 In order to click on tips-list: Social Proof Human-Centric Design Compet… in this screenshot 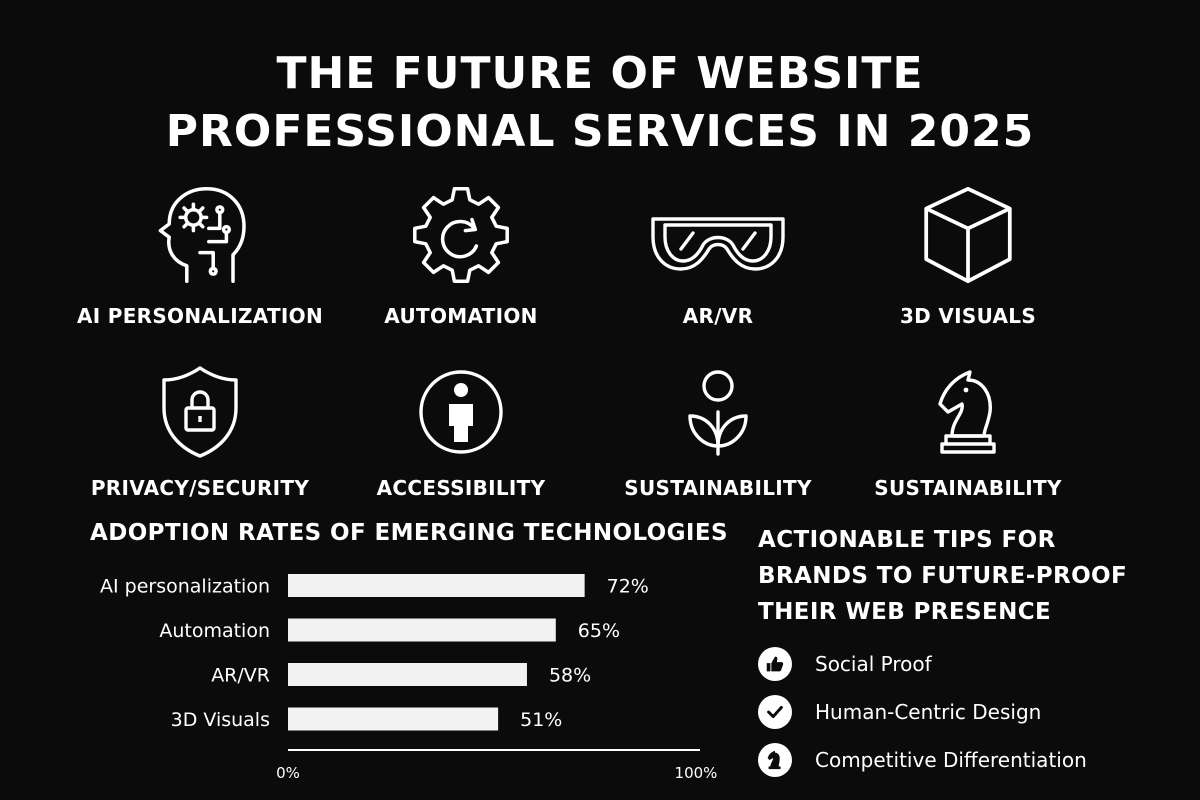, I will do `click(922, 712)`.